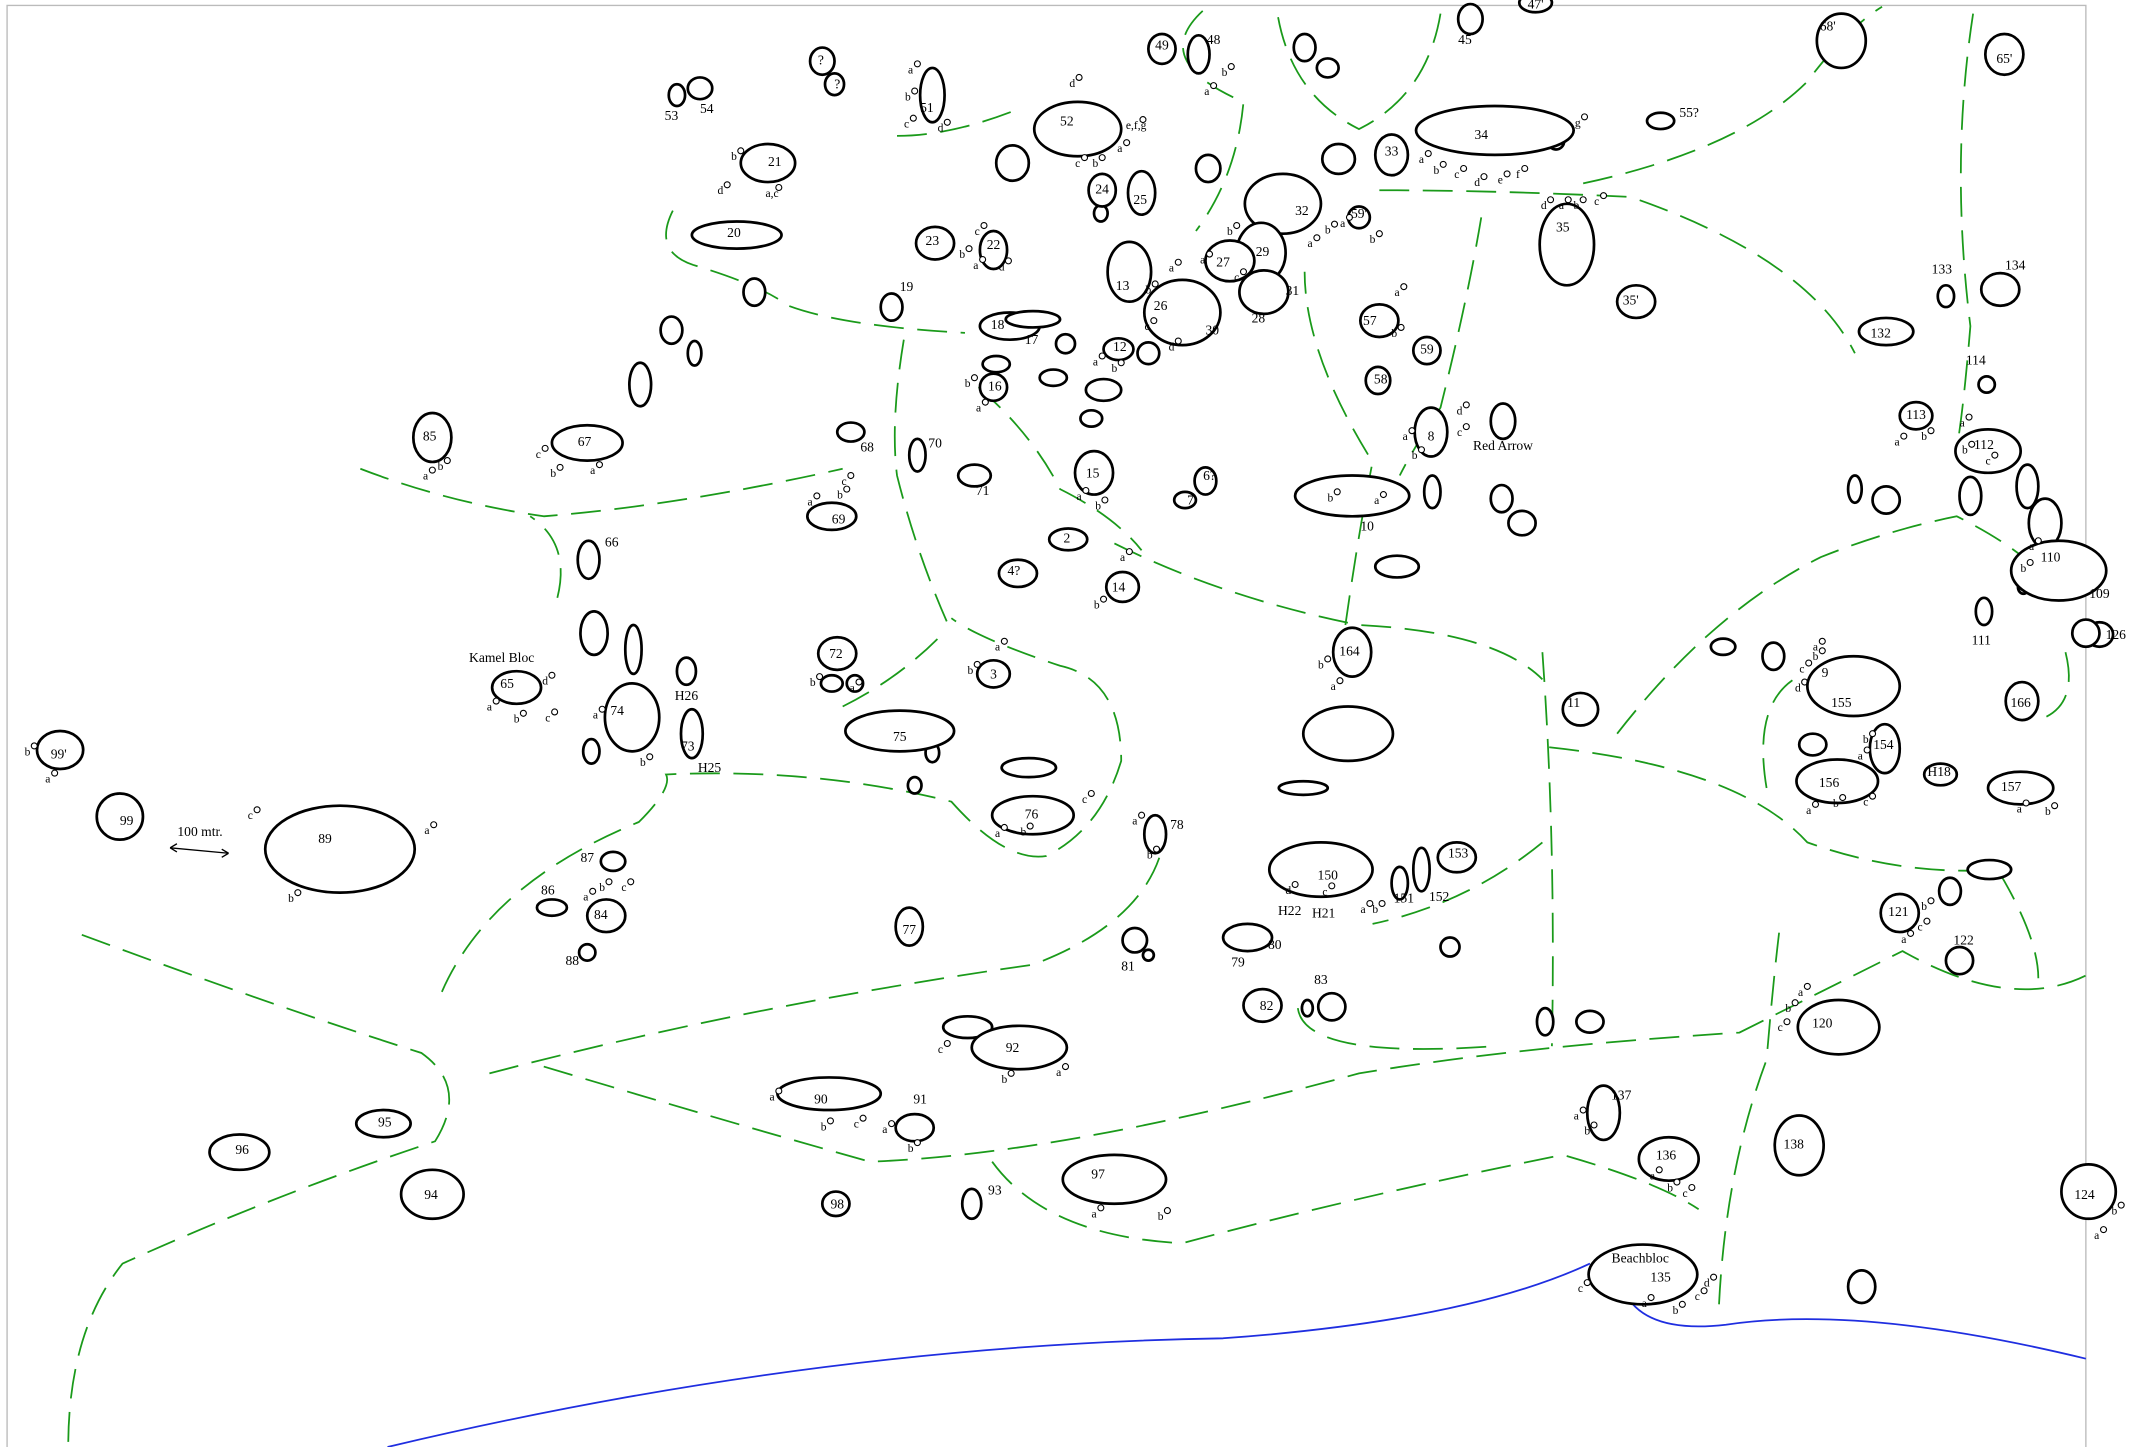 The height and width of the screenshot is (1447, 2131). I want to click on boulder-label: 166, so click(2020, 702).